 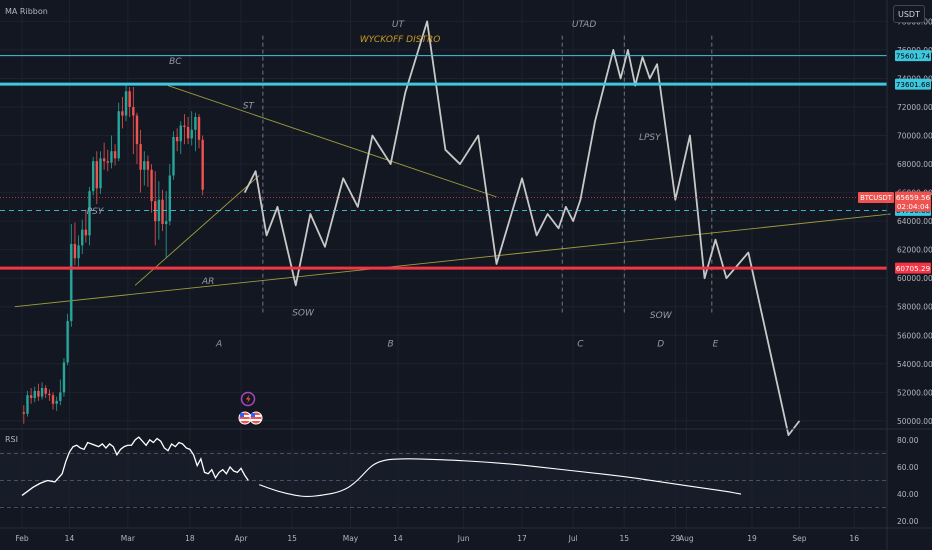 I want to click on ma-ribbon-label: MA Ribbon, so click(x=26, y=11).